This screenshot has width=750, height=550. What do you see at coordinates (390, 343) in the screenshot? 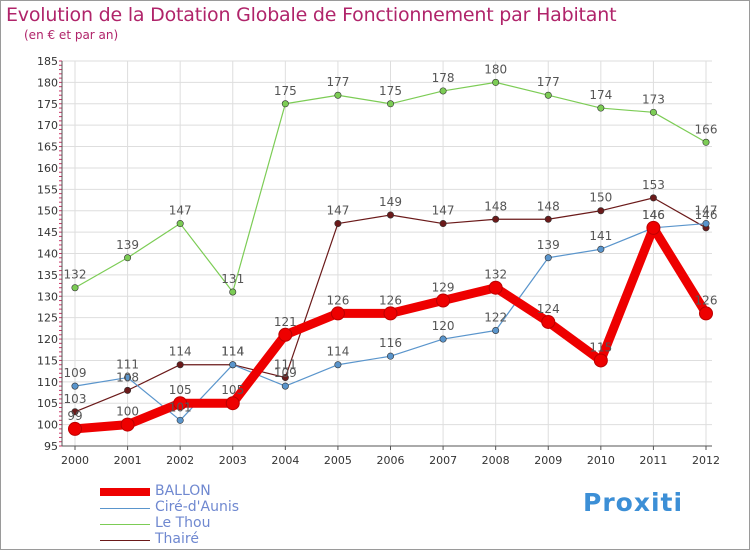
I see `data-label-1-2006: 116` at bounding box center [390, 343].